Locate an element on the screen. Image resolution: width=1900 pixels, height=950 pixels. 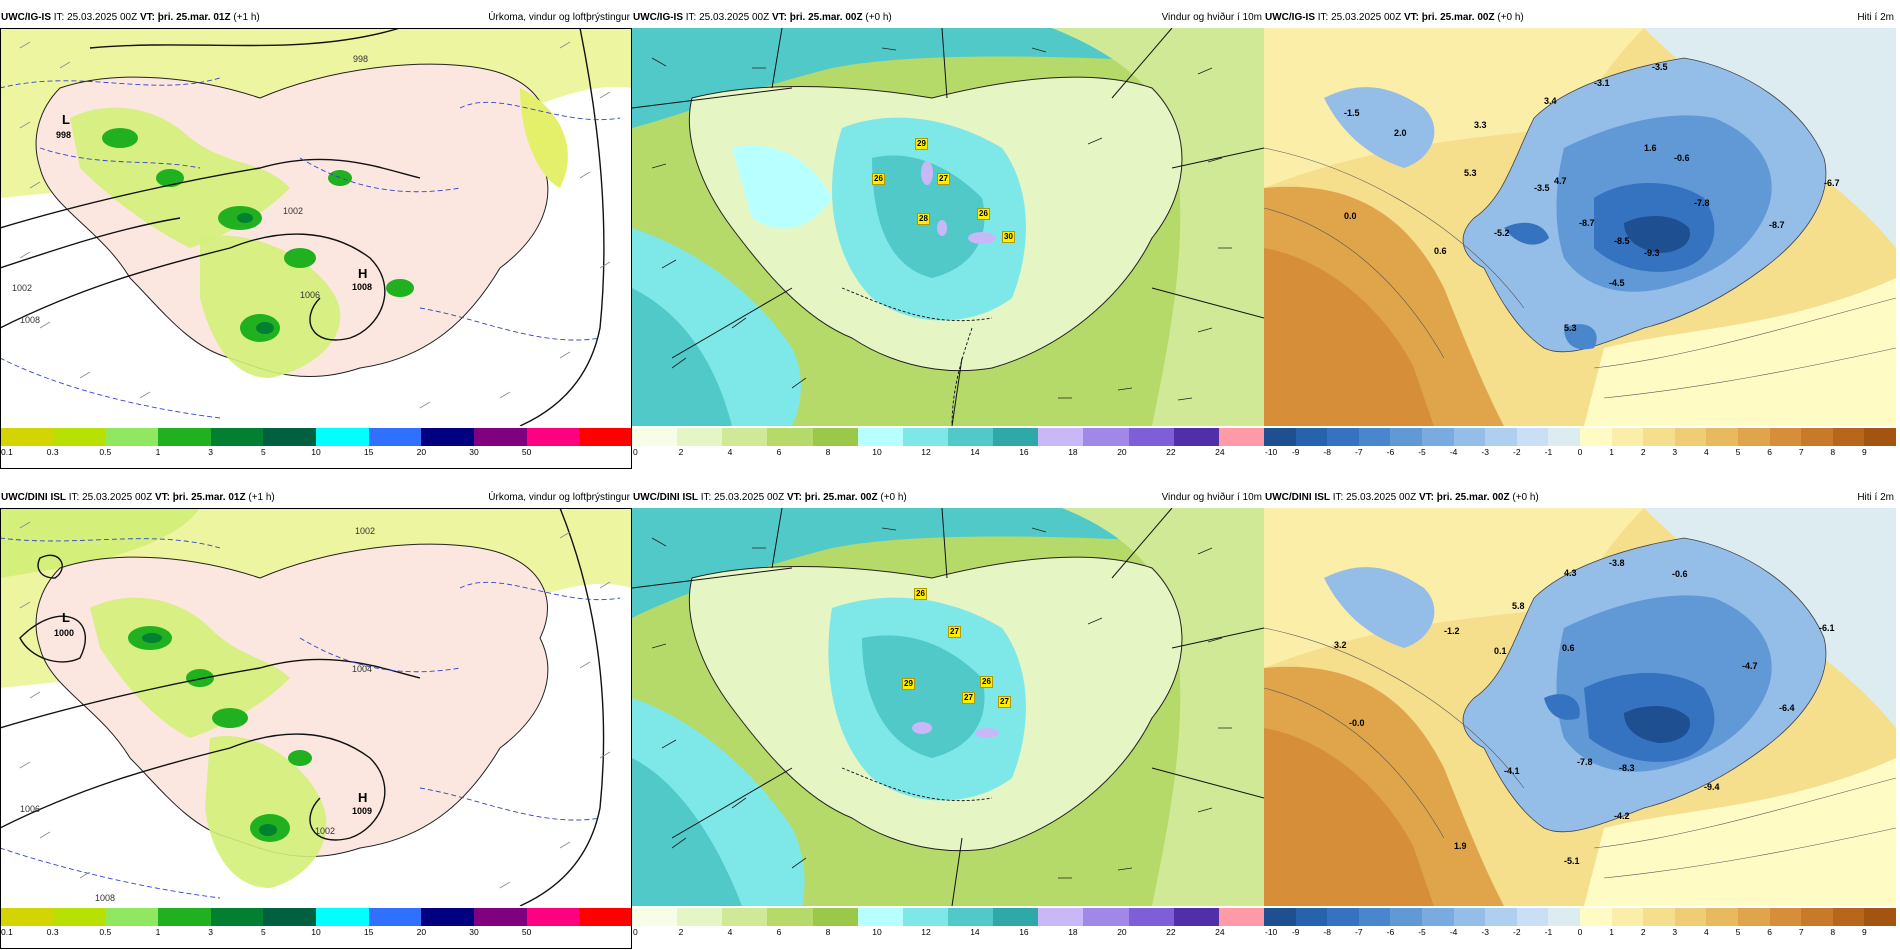
panel-title: Vindur og hviður í 10m is located at coordinates (1211, 497).